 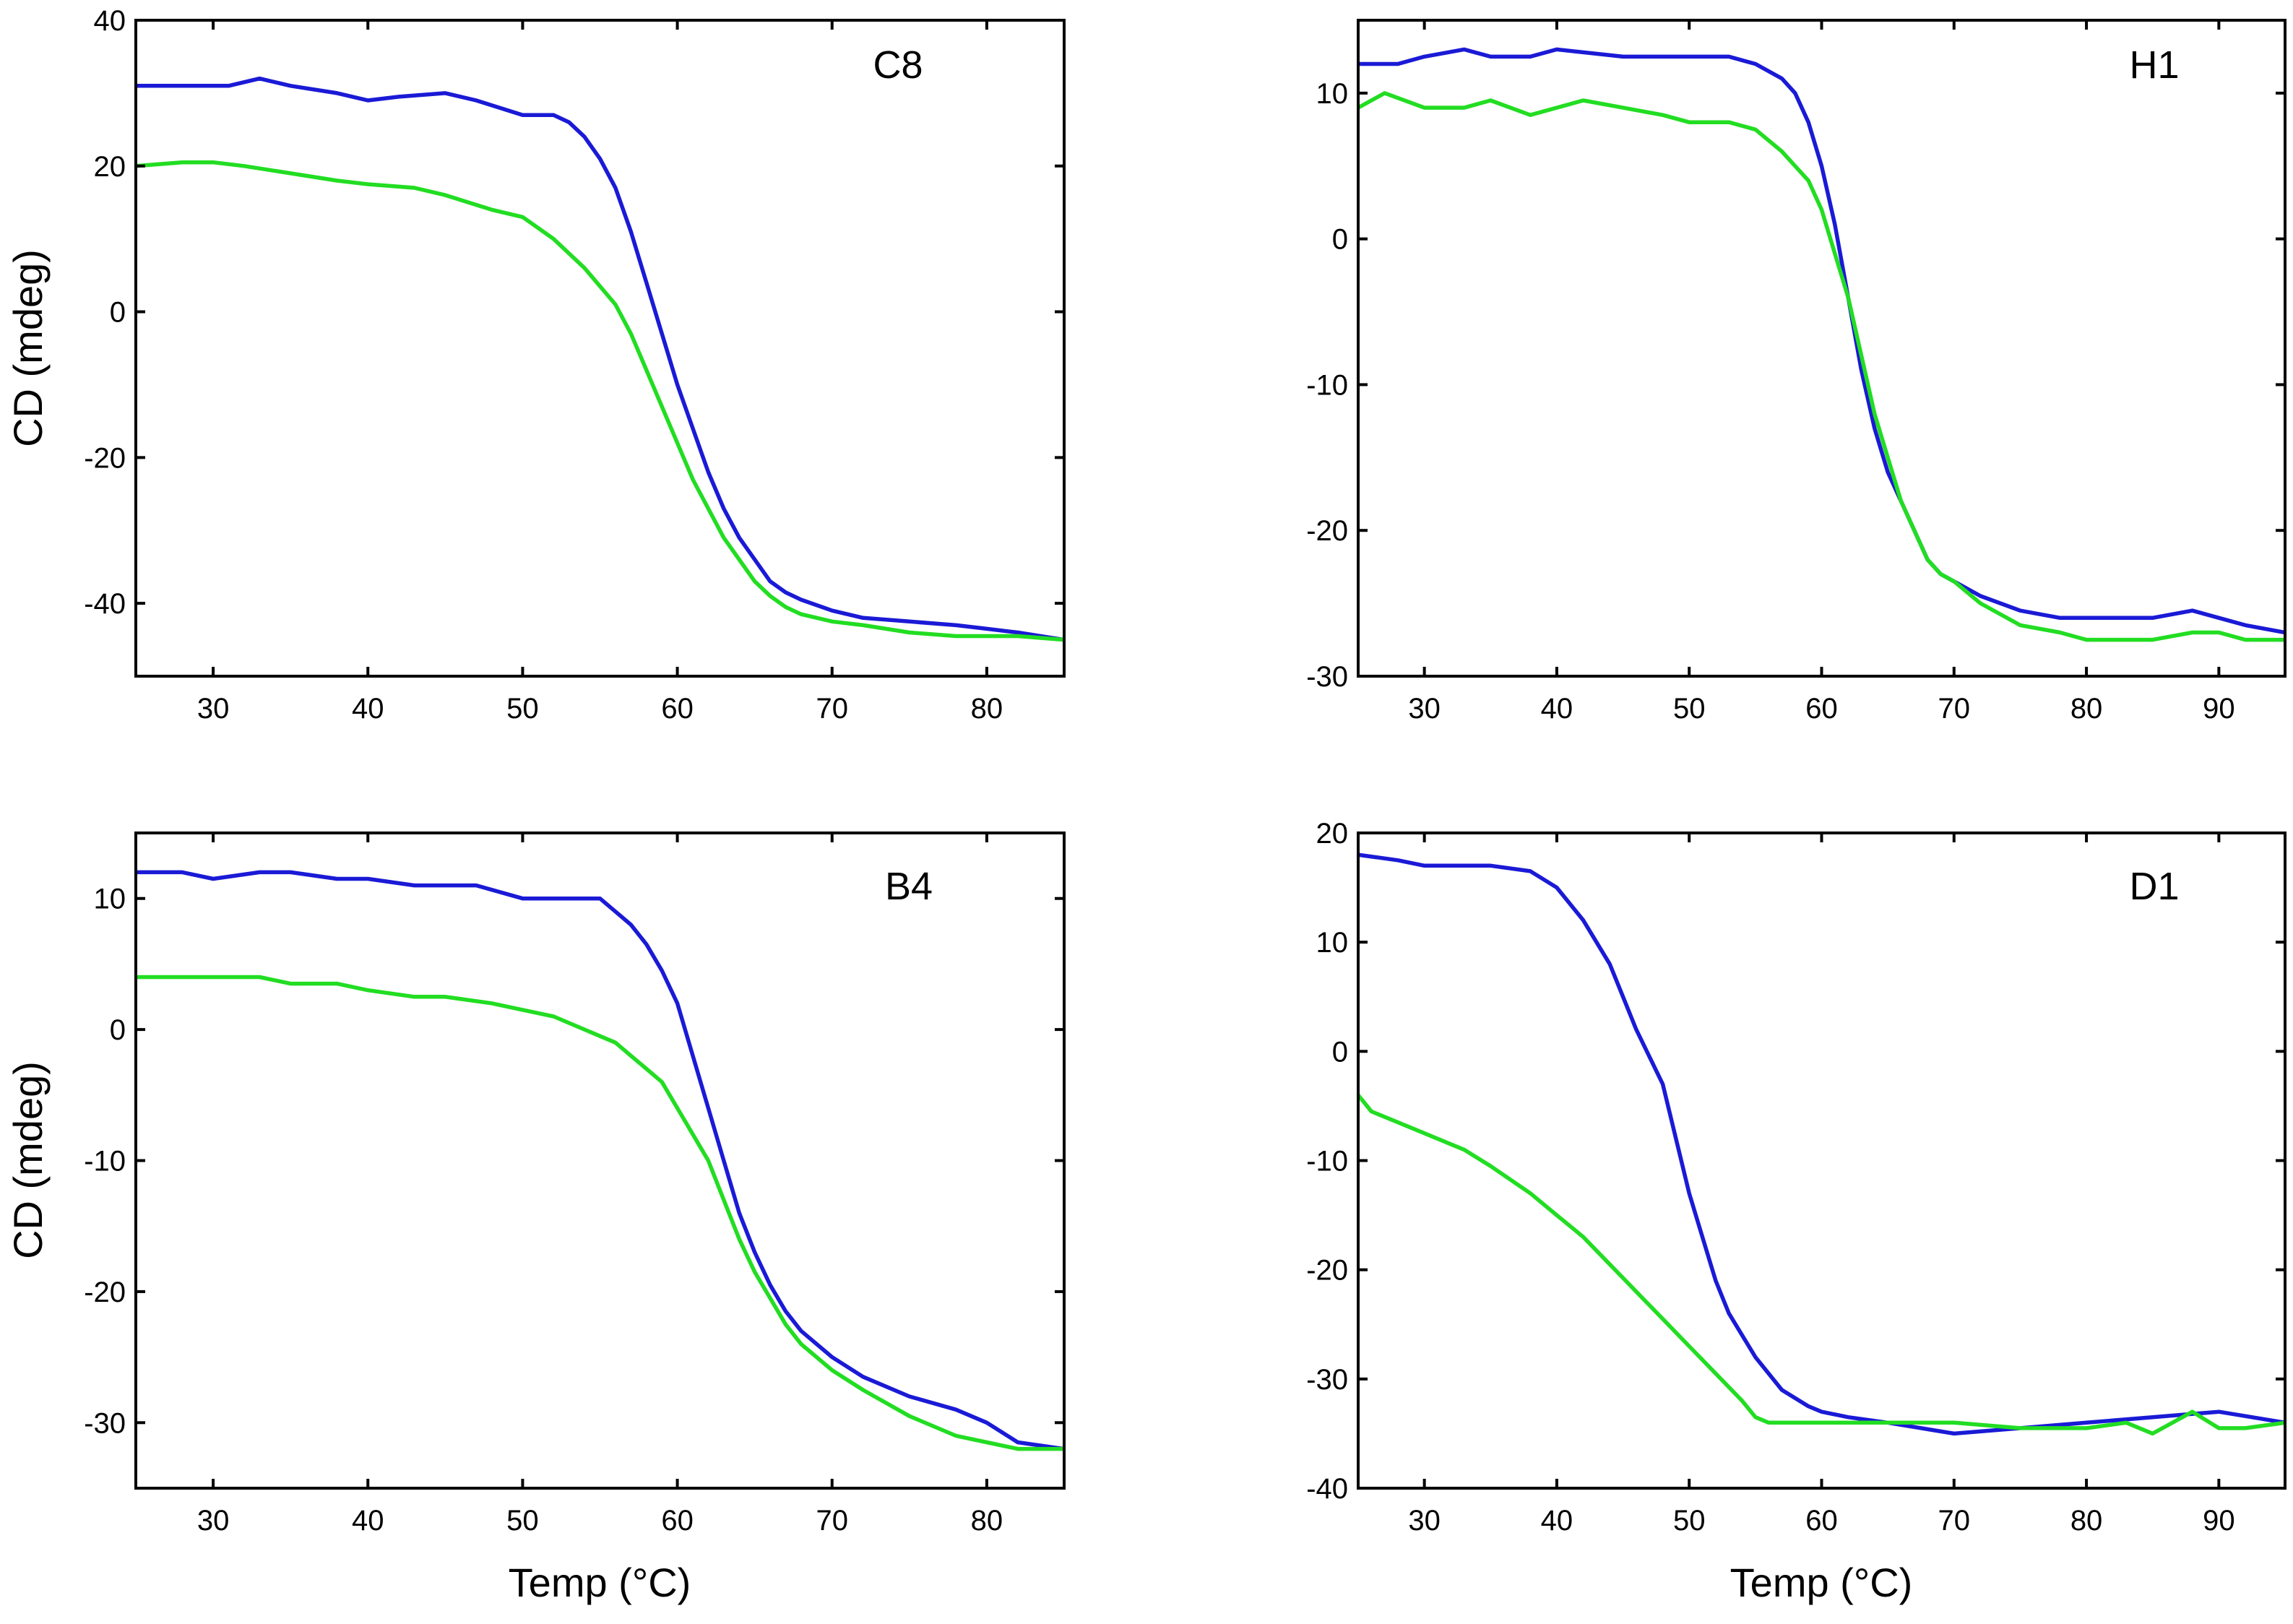 I want to click on y-tick-label-b4: -10, so click(x=105, y=1162).